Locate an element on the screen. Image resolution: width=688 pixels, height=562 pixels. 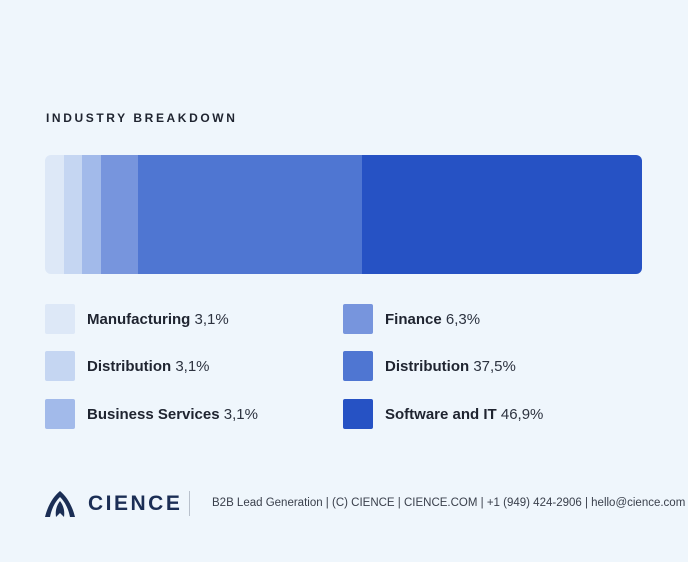
cience-logo: CIENCE is located at coordinates (112, 504).